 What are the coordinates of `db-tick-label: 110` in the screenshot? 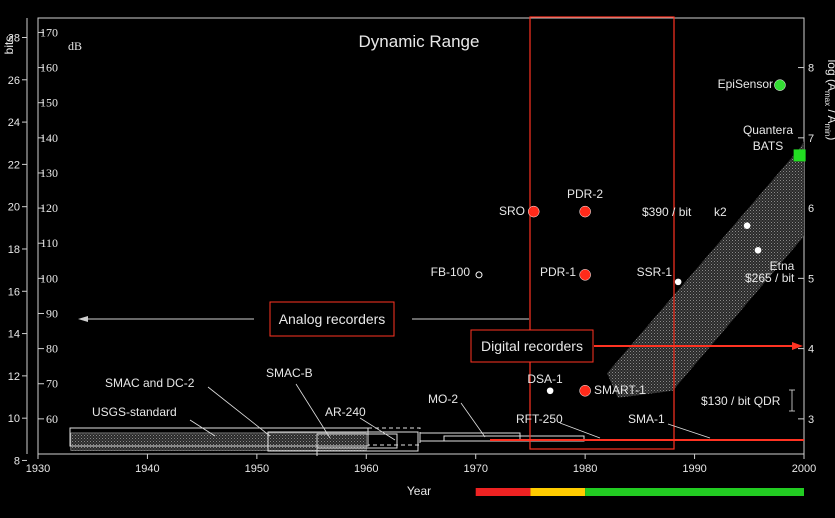 It's located at (49, 243).